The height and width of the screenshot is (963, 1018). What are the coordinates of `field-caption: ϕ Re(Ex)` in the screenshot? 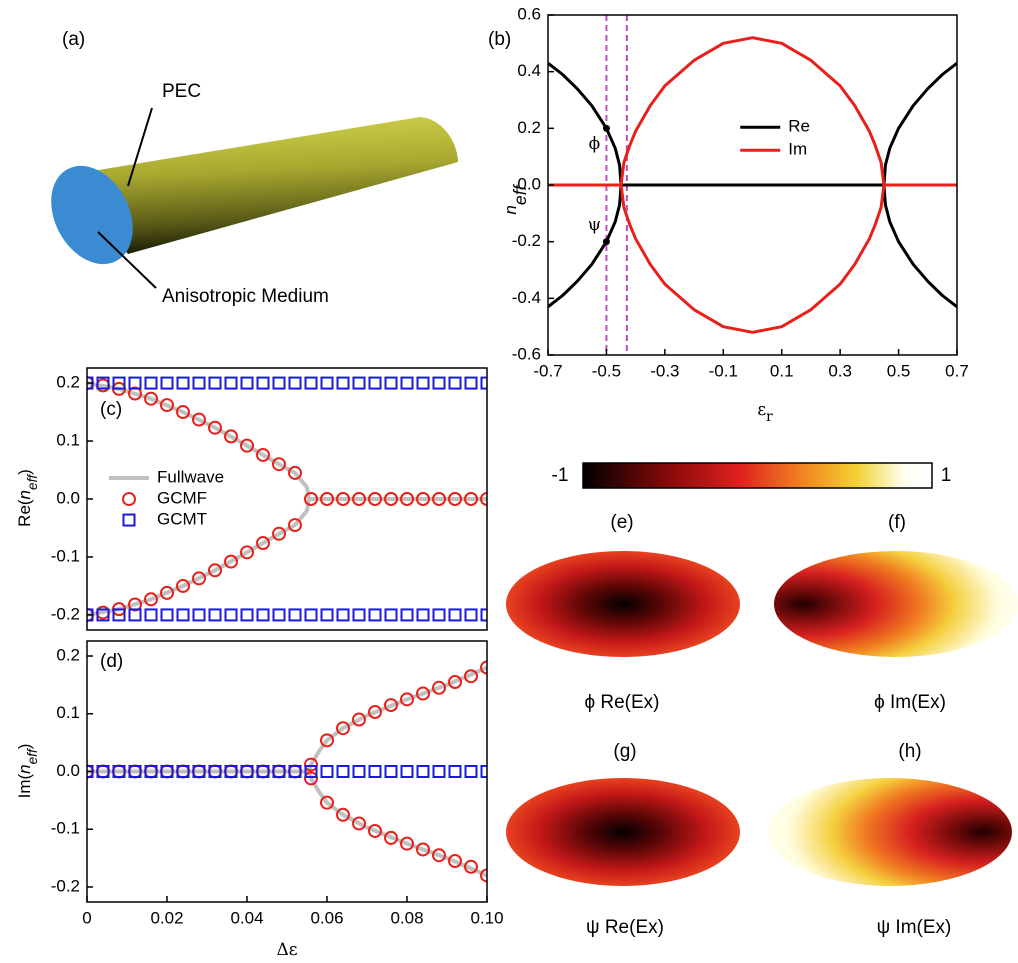 It's located at (621, 702).